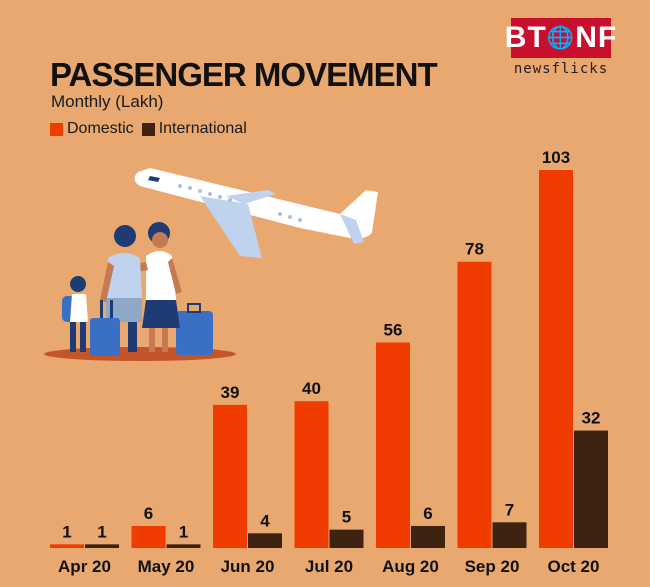  What do you see at coordinates (202, 128) in the screenshot?
I see `legend-label-international: International` at bounding box center [202, 128].